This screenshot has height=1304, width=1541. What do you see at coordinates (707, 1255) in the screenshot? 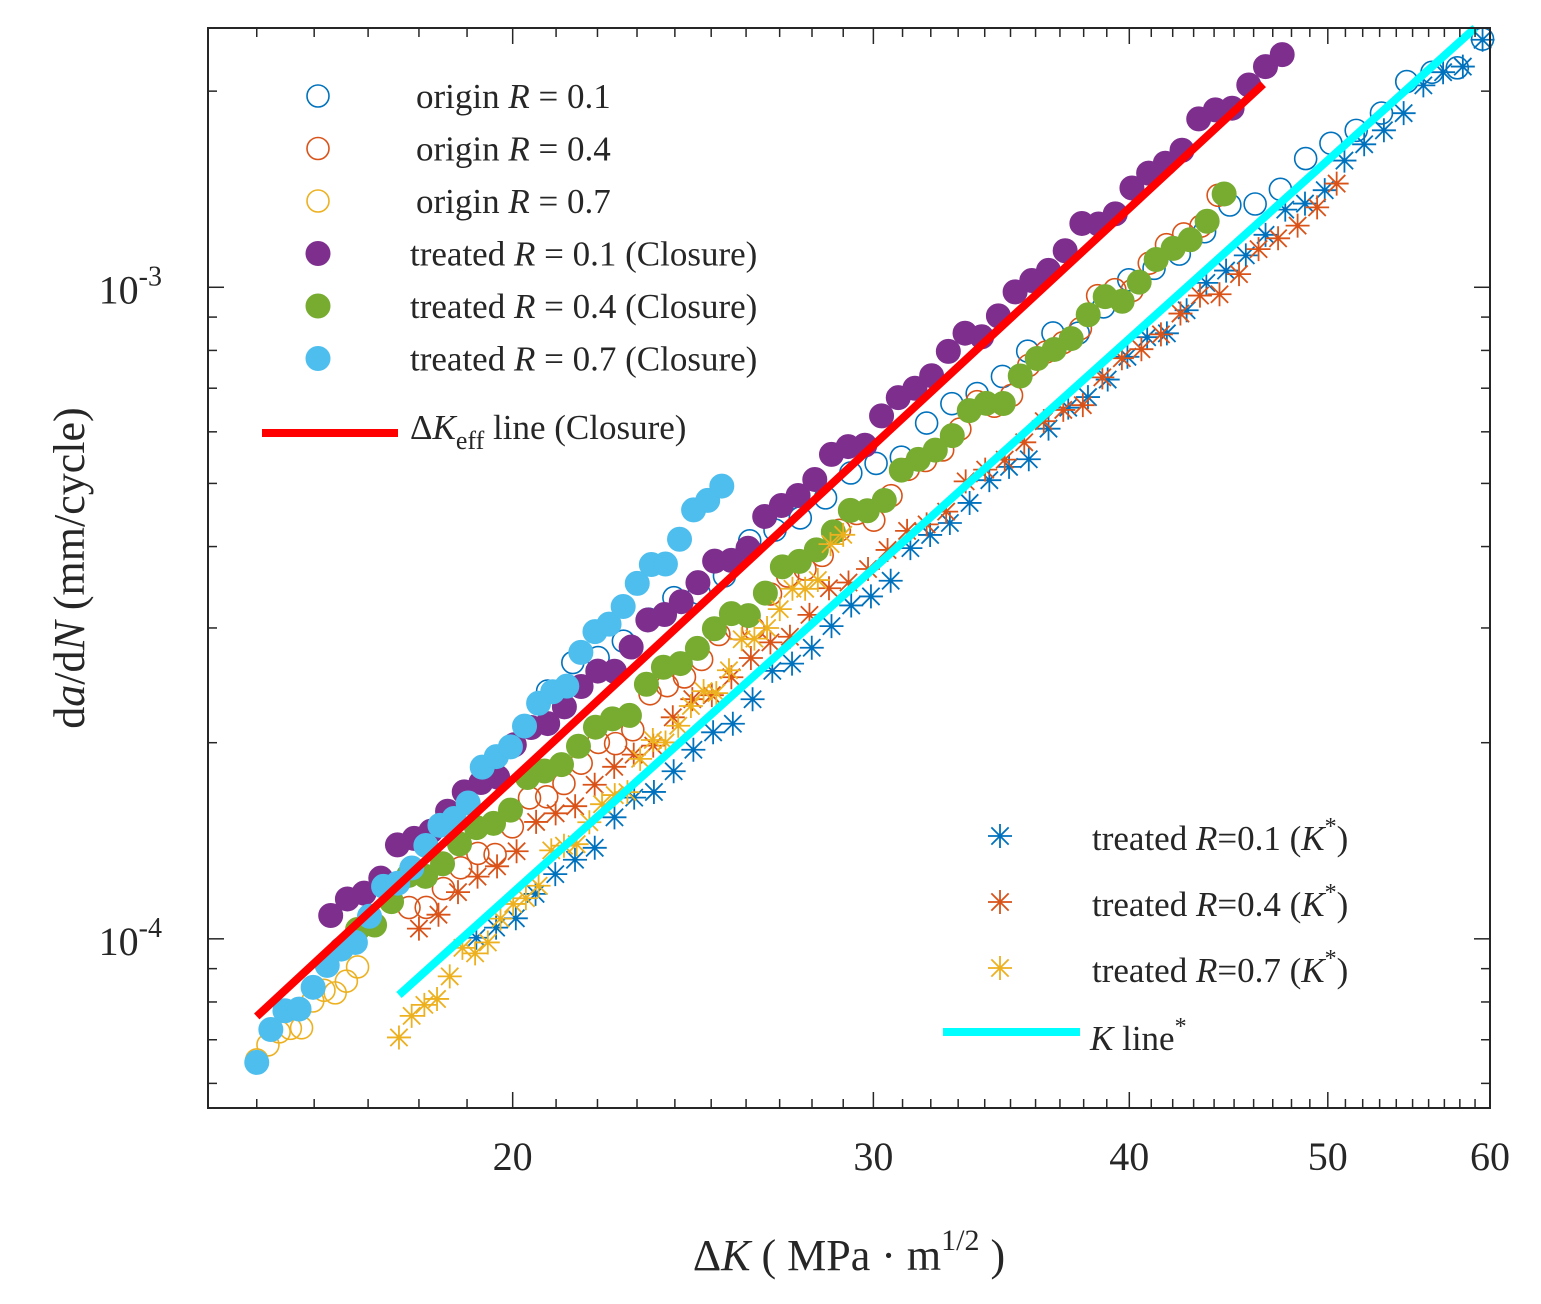
I see `x-title-prefix: Δ` at bounding box center [707, 1255].